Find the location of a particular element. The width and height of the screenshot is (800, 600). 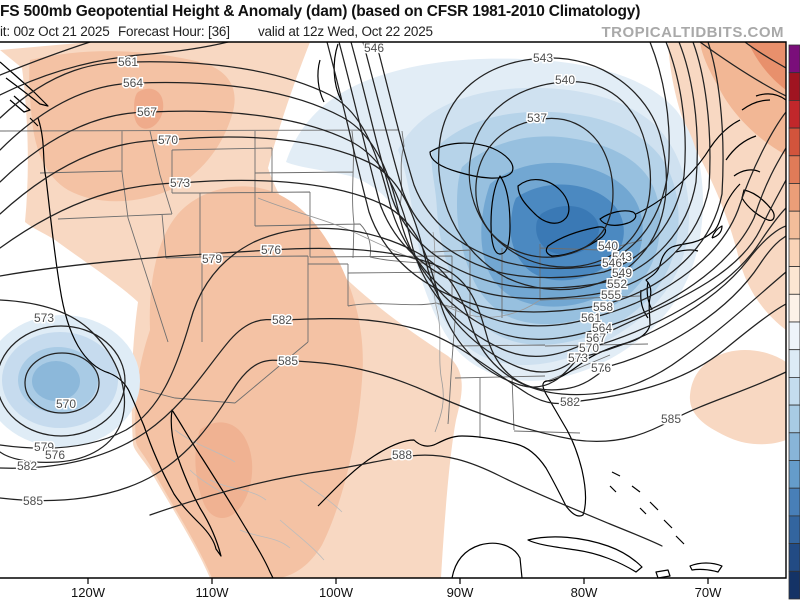

contour-value-label: 540 is located at coordinates (608, 246).